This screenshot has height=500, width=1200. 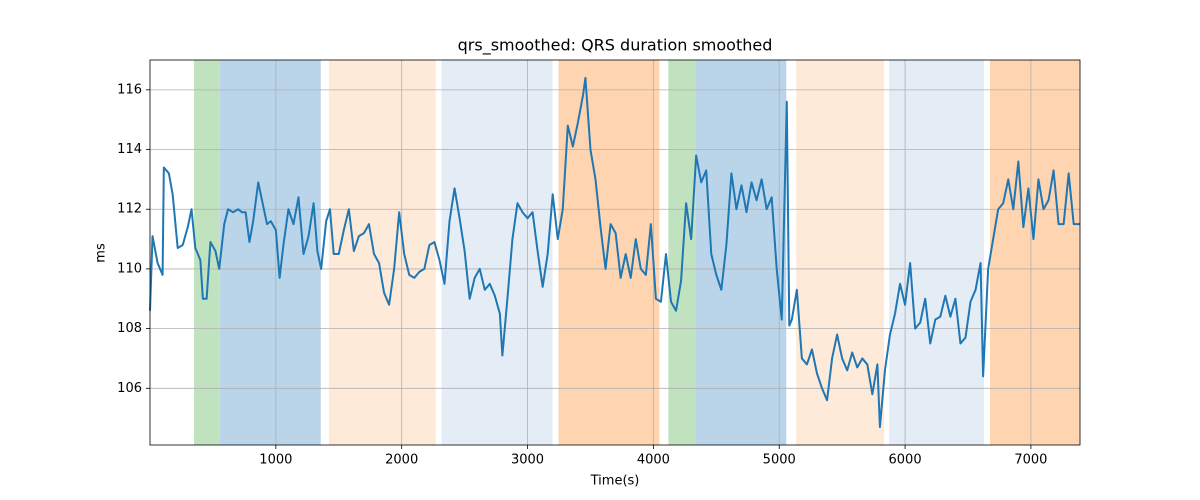 I want to click on x-tick-label: 4000, so click(x=653, y=460).